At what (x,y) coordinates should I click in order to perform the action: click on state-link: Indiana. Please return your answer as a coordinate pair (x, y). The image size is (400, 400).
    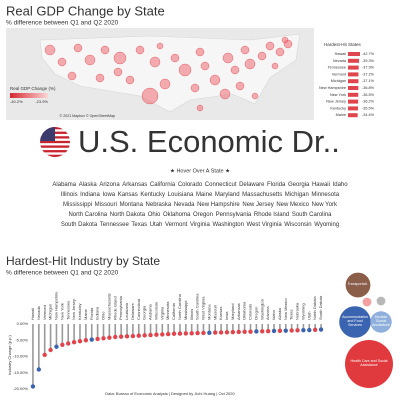
    Looking at the image, I should click on (90, 195).